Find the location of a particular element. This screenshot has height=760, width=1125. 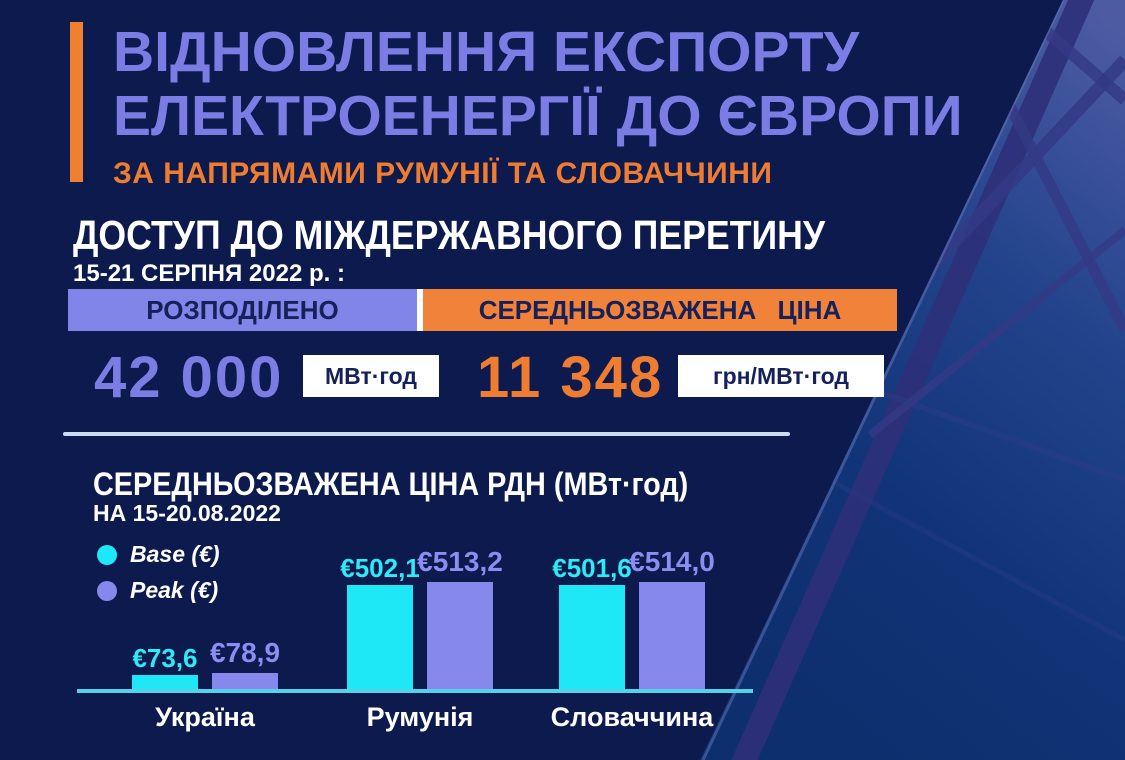

section-divider is located at coordinates (426, 434).